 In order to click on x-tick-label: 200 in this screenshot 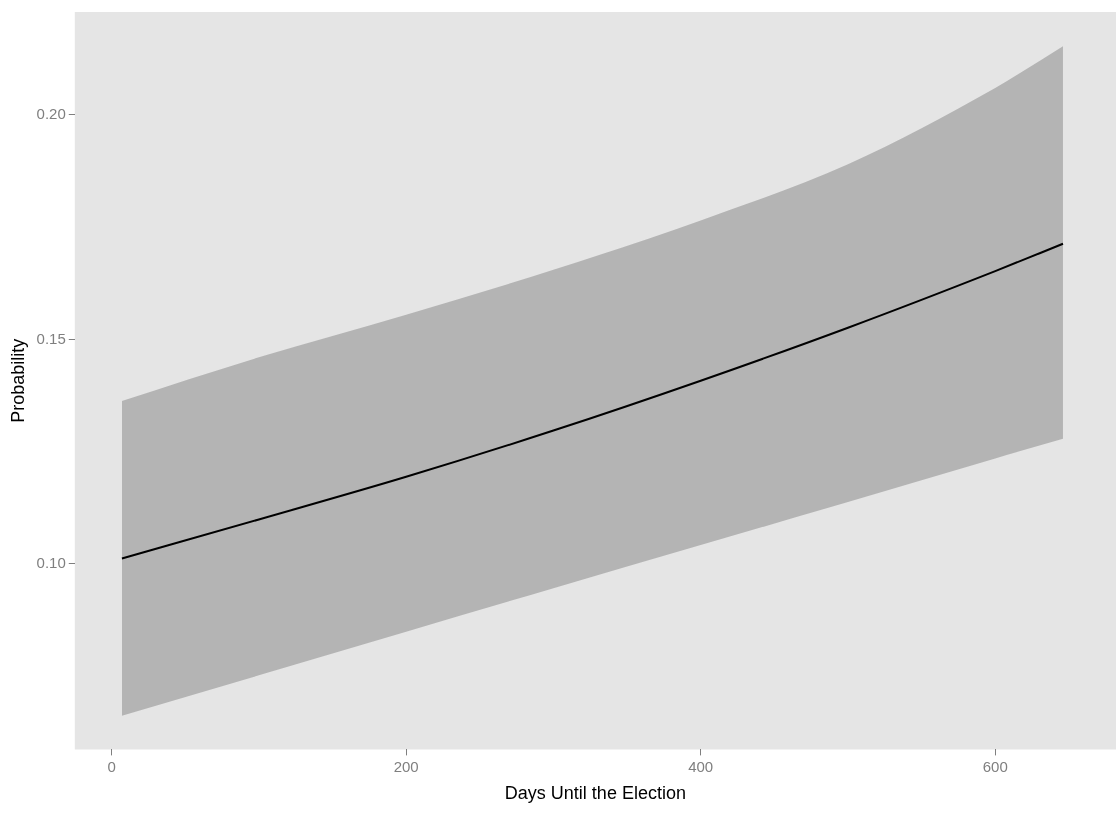, I will do `click(406, 766)`.